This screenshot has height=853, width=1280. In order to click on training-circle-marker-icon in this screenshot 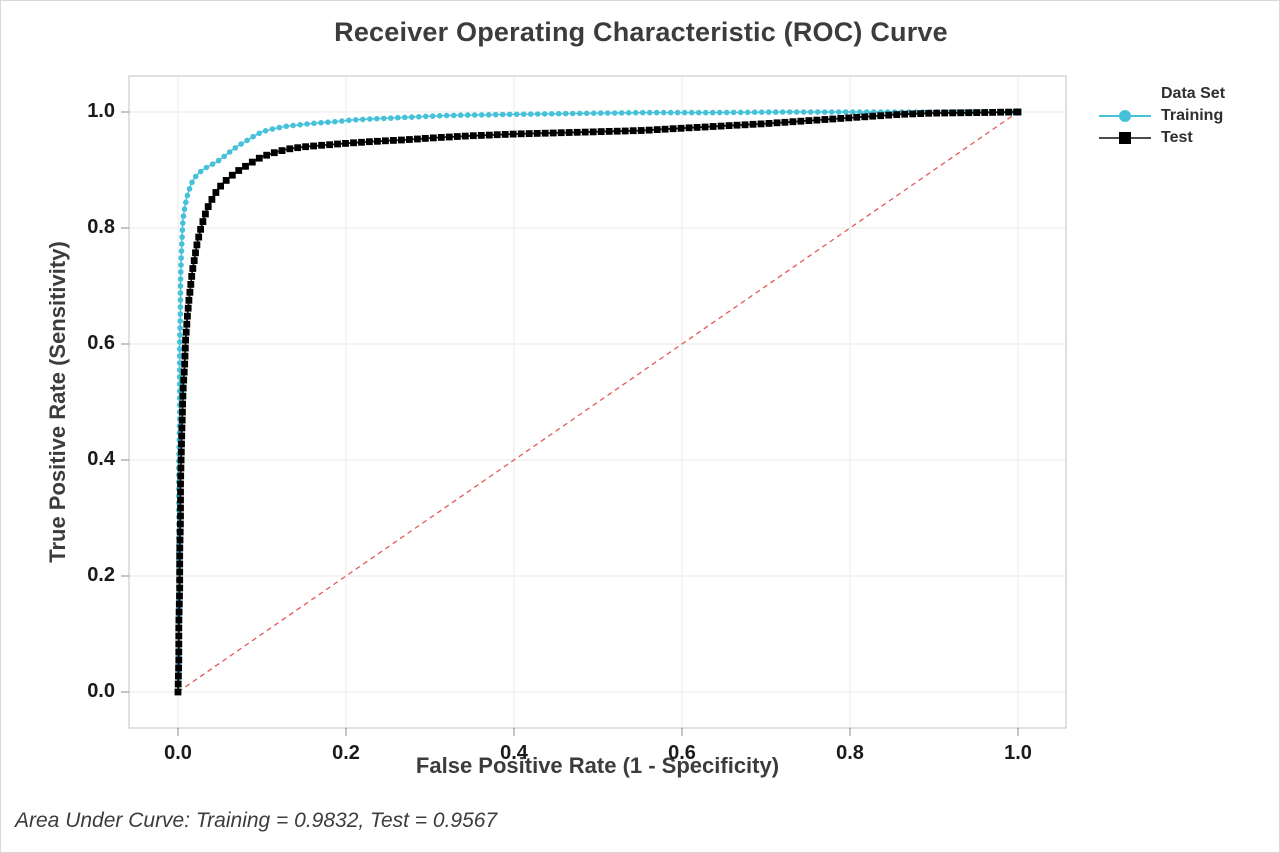, I will do `click(1125, 116)`.